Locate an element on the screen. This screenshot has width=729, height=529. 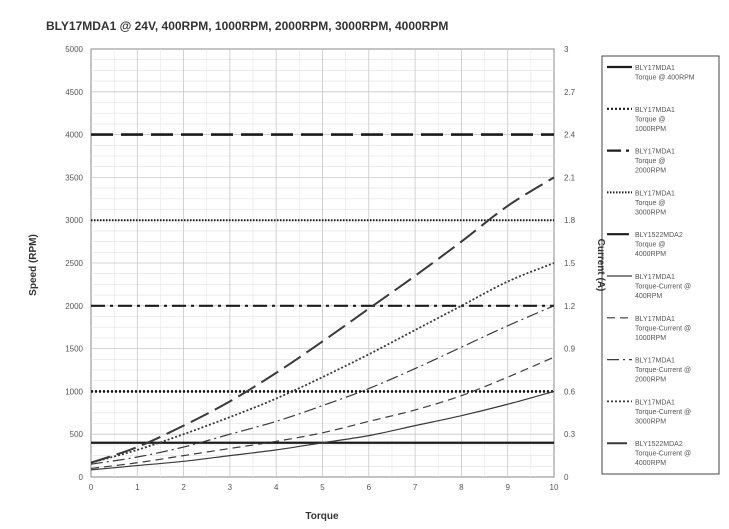
y-tick-label: 3000 is located at coordinates (74, 220).